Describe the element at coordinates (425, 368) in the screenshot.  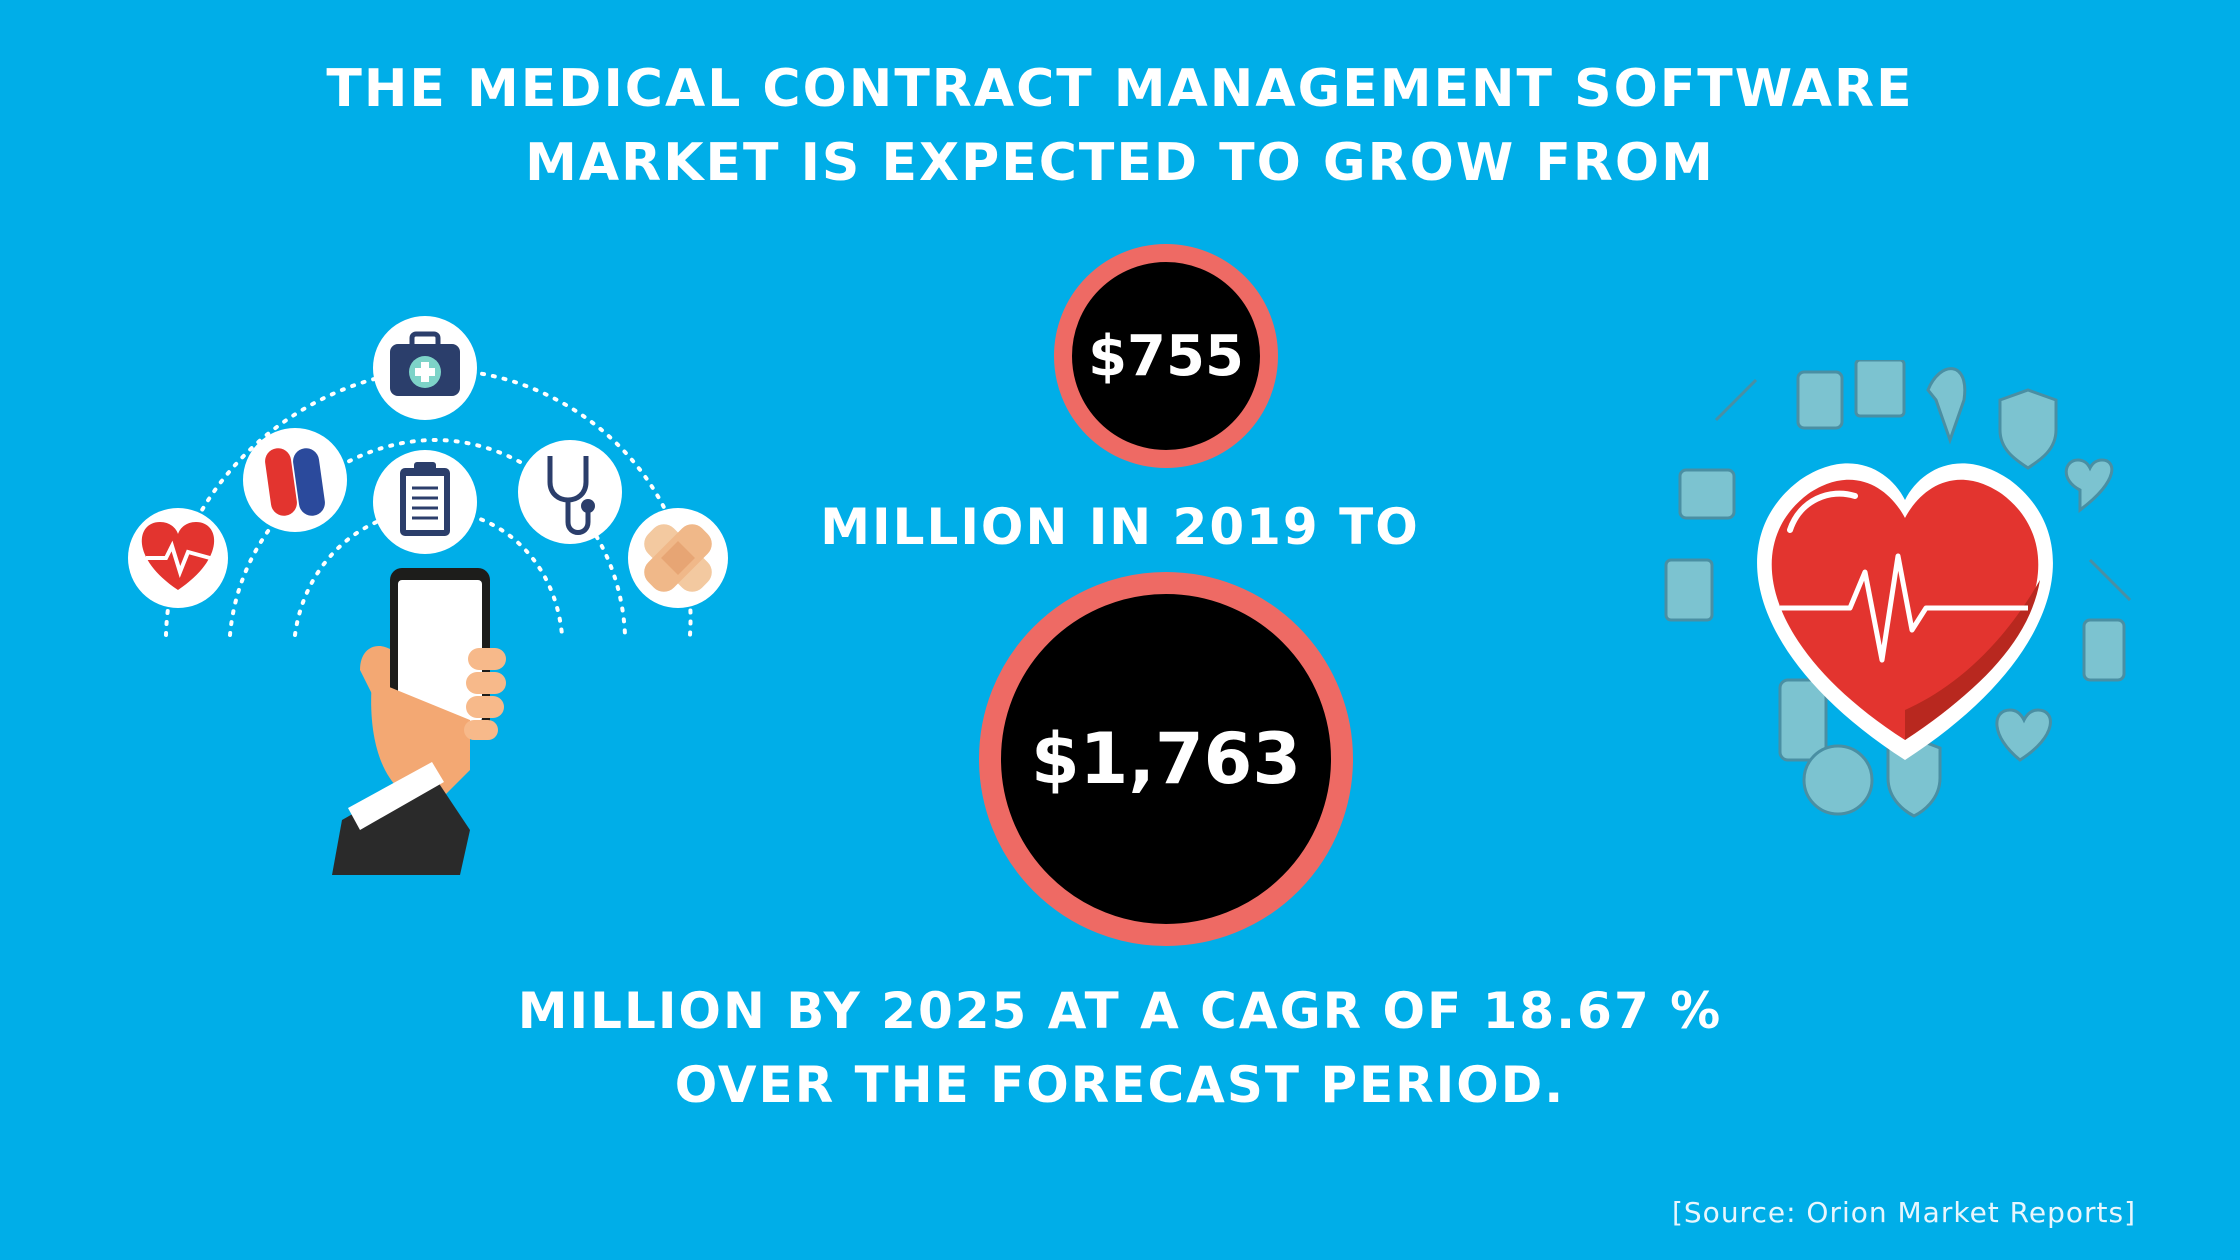
I see `medical-kit-icon` at that location.